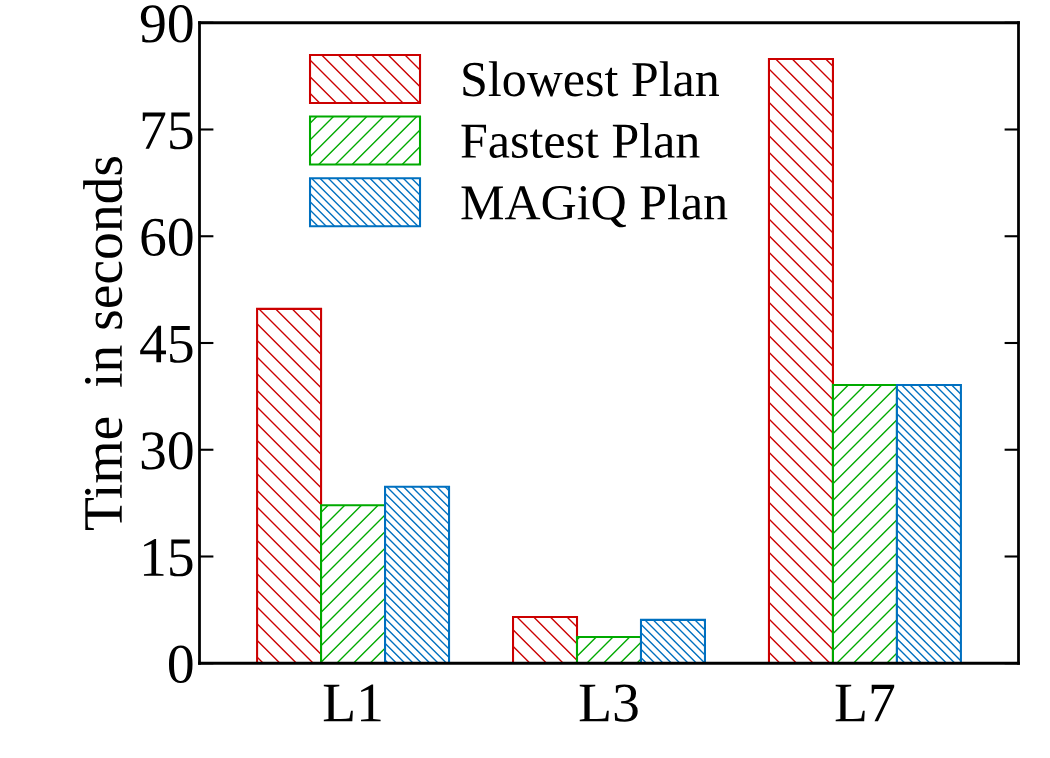 This screenshot has width=1050, height=758. I want to click on y-tick-label: 30, so click(167, 451).